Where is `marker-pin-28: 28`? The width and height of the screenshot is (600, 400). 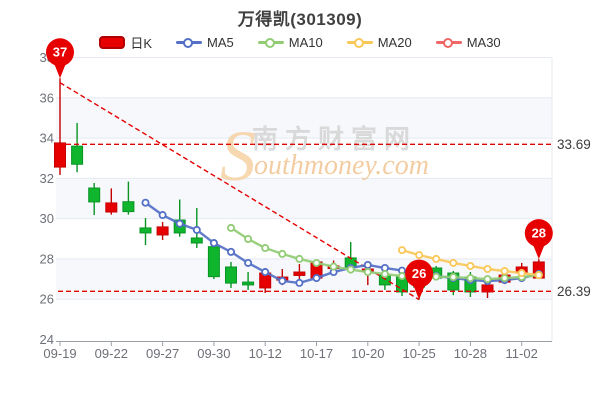
marker-pin-28: 28 is located at coordinates (538, 239).